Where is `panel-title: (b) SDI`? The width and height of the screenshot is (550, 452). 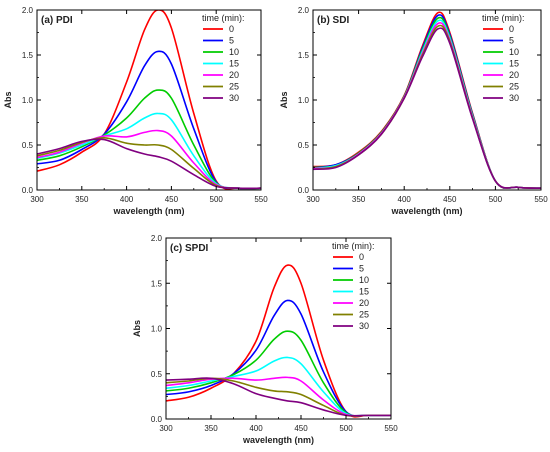
panel-title: (b) SDI is located at coordinates (333, 20).